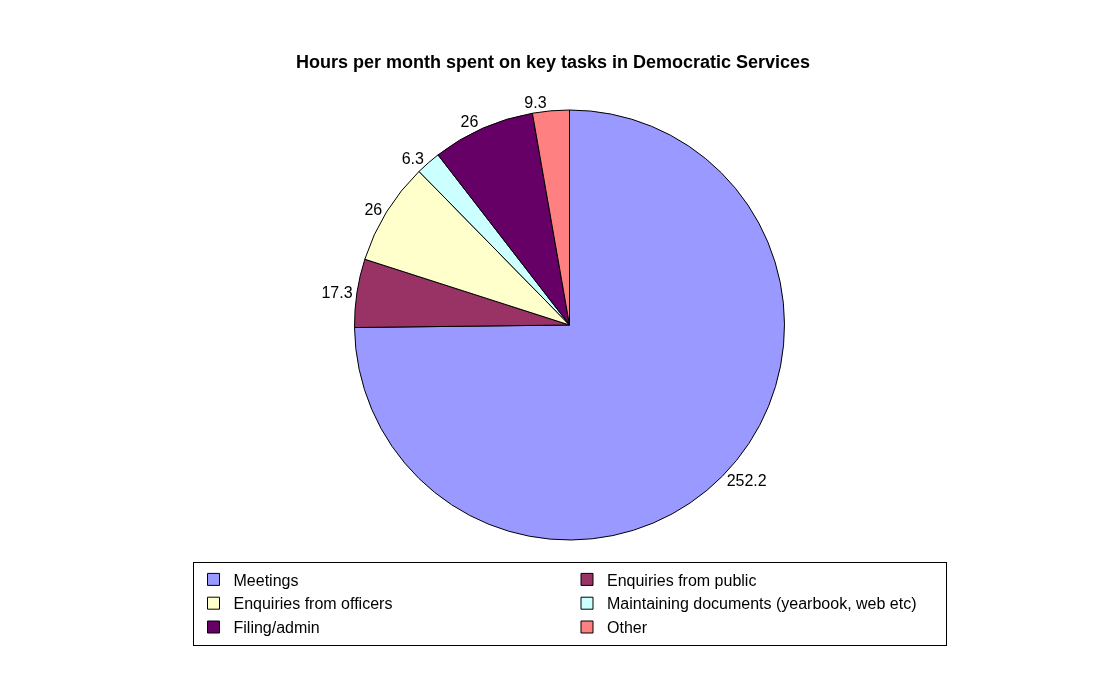  Describe the element at coordinates (762, 604) in the screenshot. I see `legend-label: Maintaining documents (yearbook, web etc)` at that location.